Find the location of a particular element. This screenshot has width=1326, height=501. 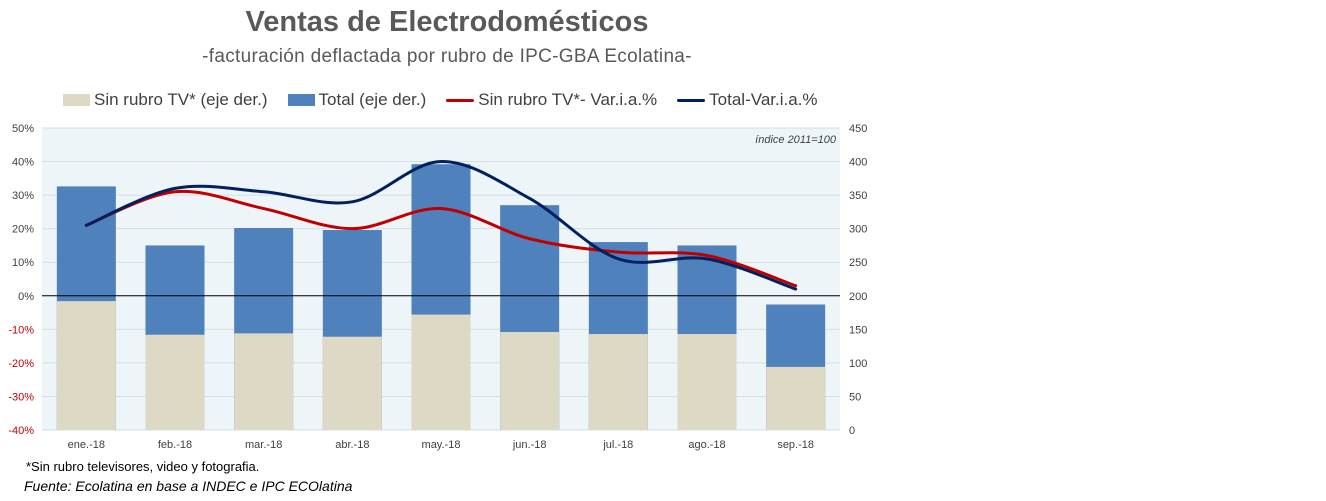

line-total is located at coordinates (441, 225).